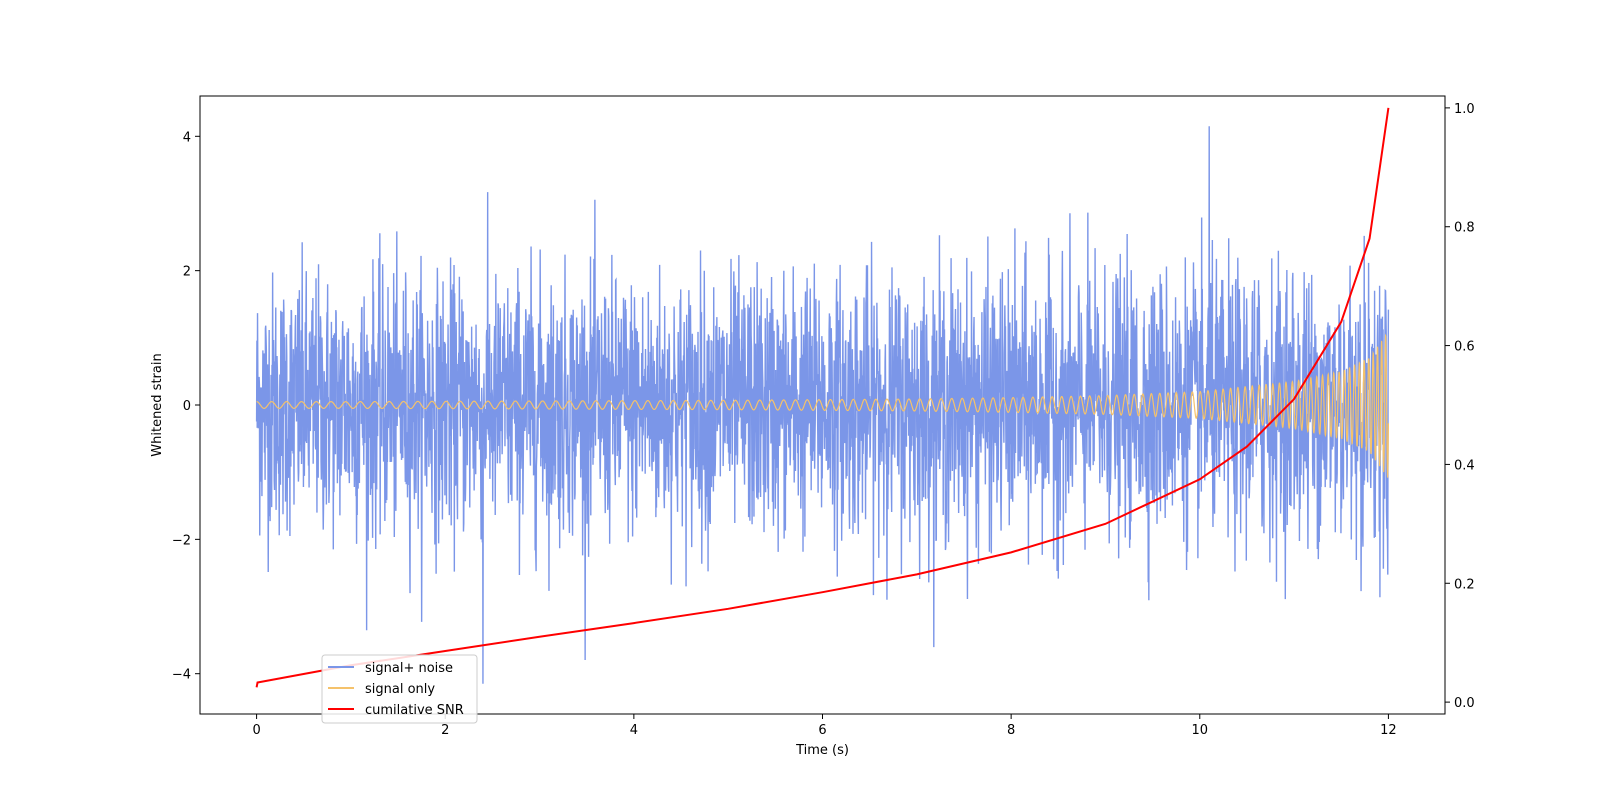 The height and width of the screenshot is (800, 1600). I want to click on y-tick-label: 4, so click(187, 137).